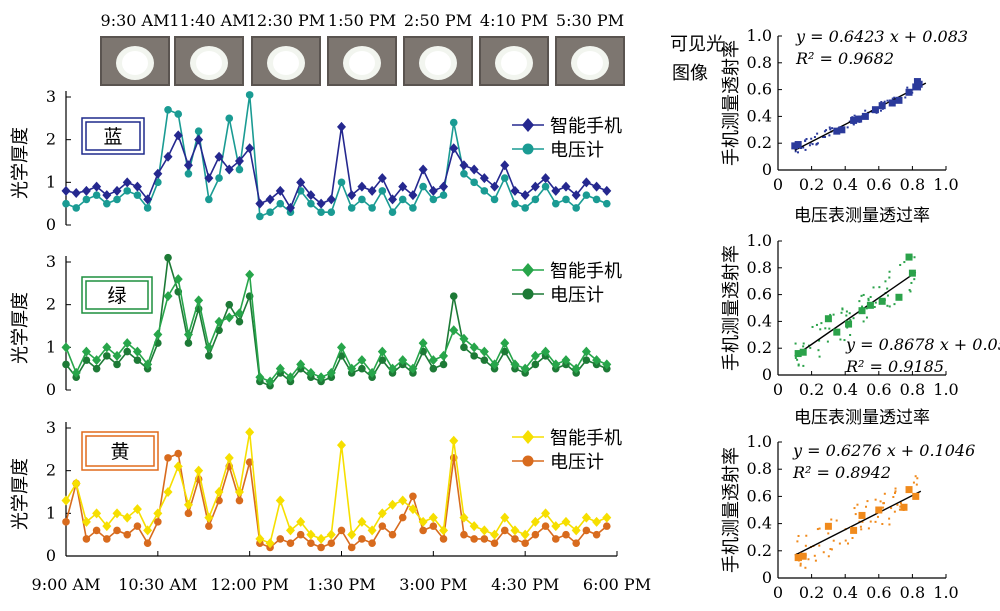 This screenshot has height=611, width=1000. I want to click on panel-label: 黄, so click(119, 452).